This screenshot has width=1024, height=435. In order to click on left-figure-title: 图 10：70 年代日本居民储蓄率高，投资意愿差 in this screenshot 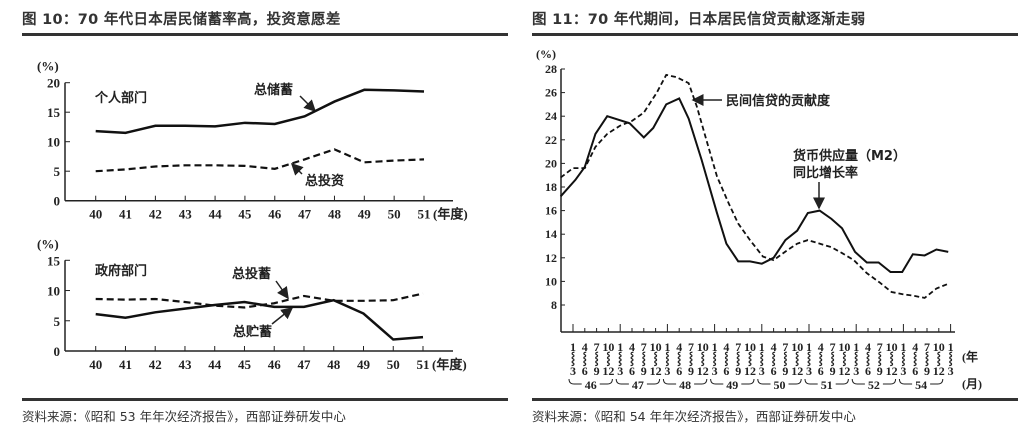, I will do `click(181, 20)`.